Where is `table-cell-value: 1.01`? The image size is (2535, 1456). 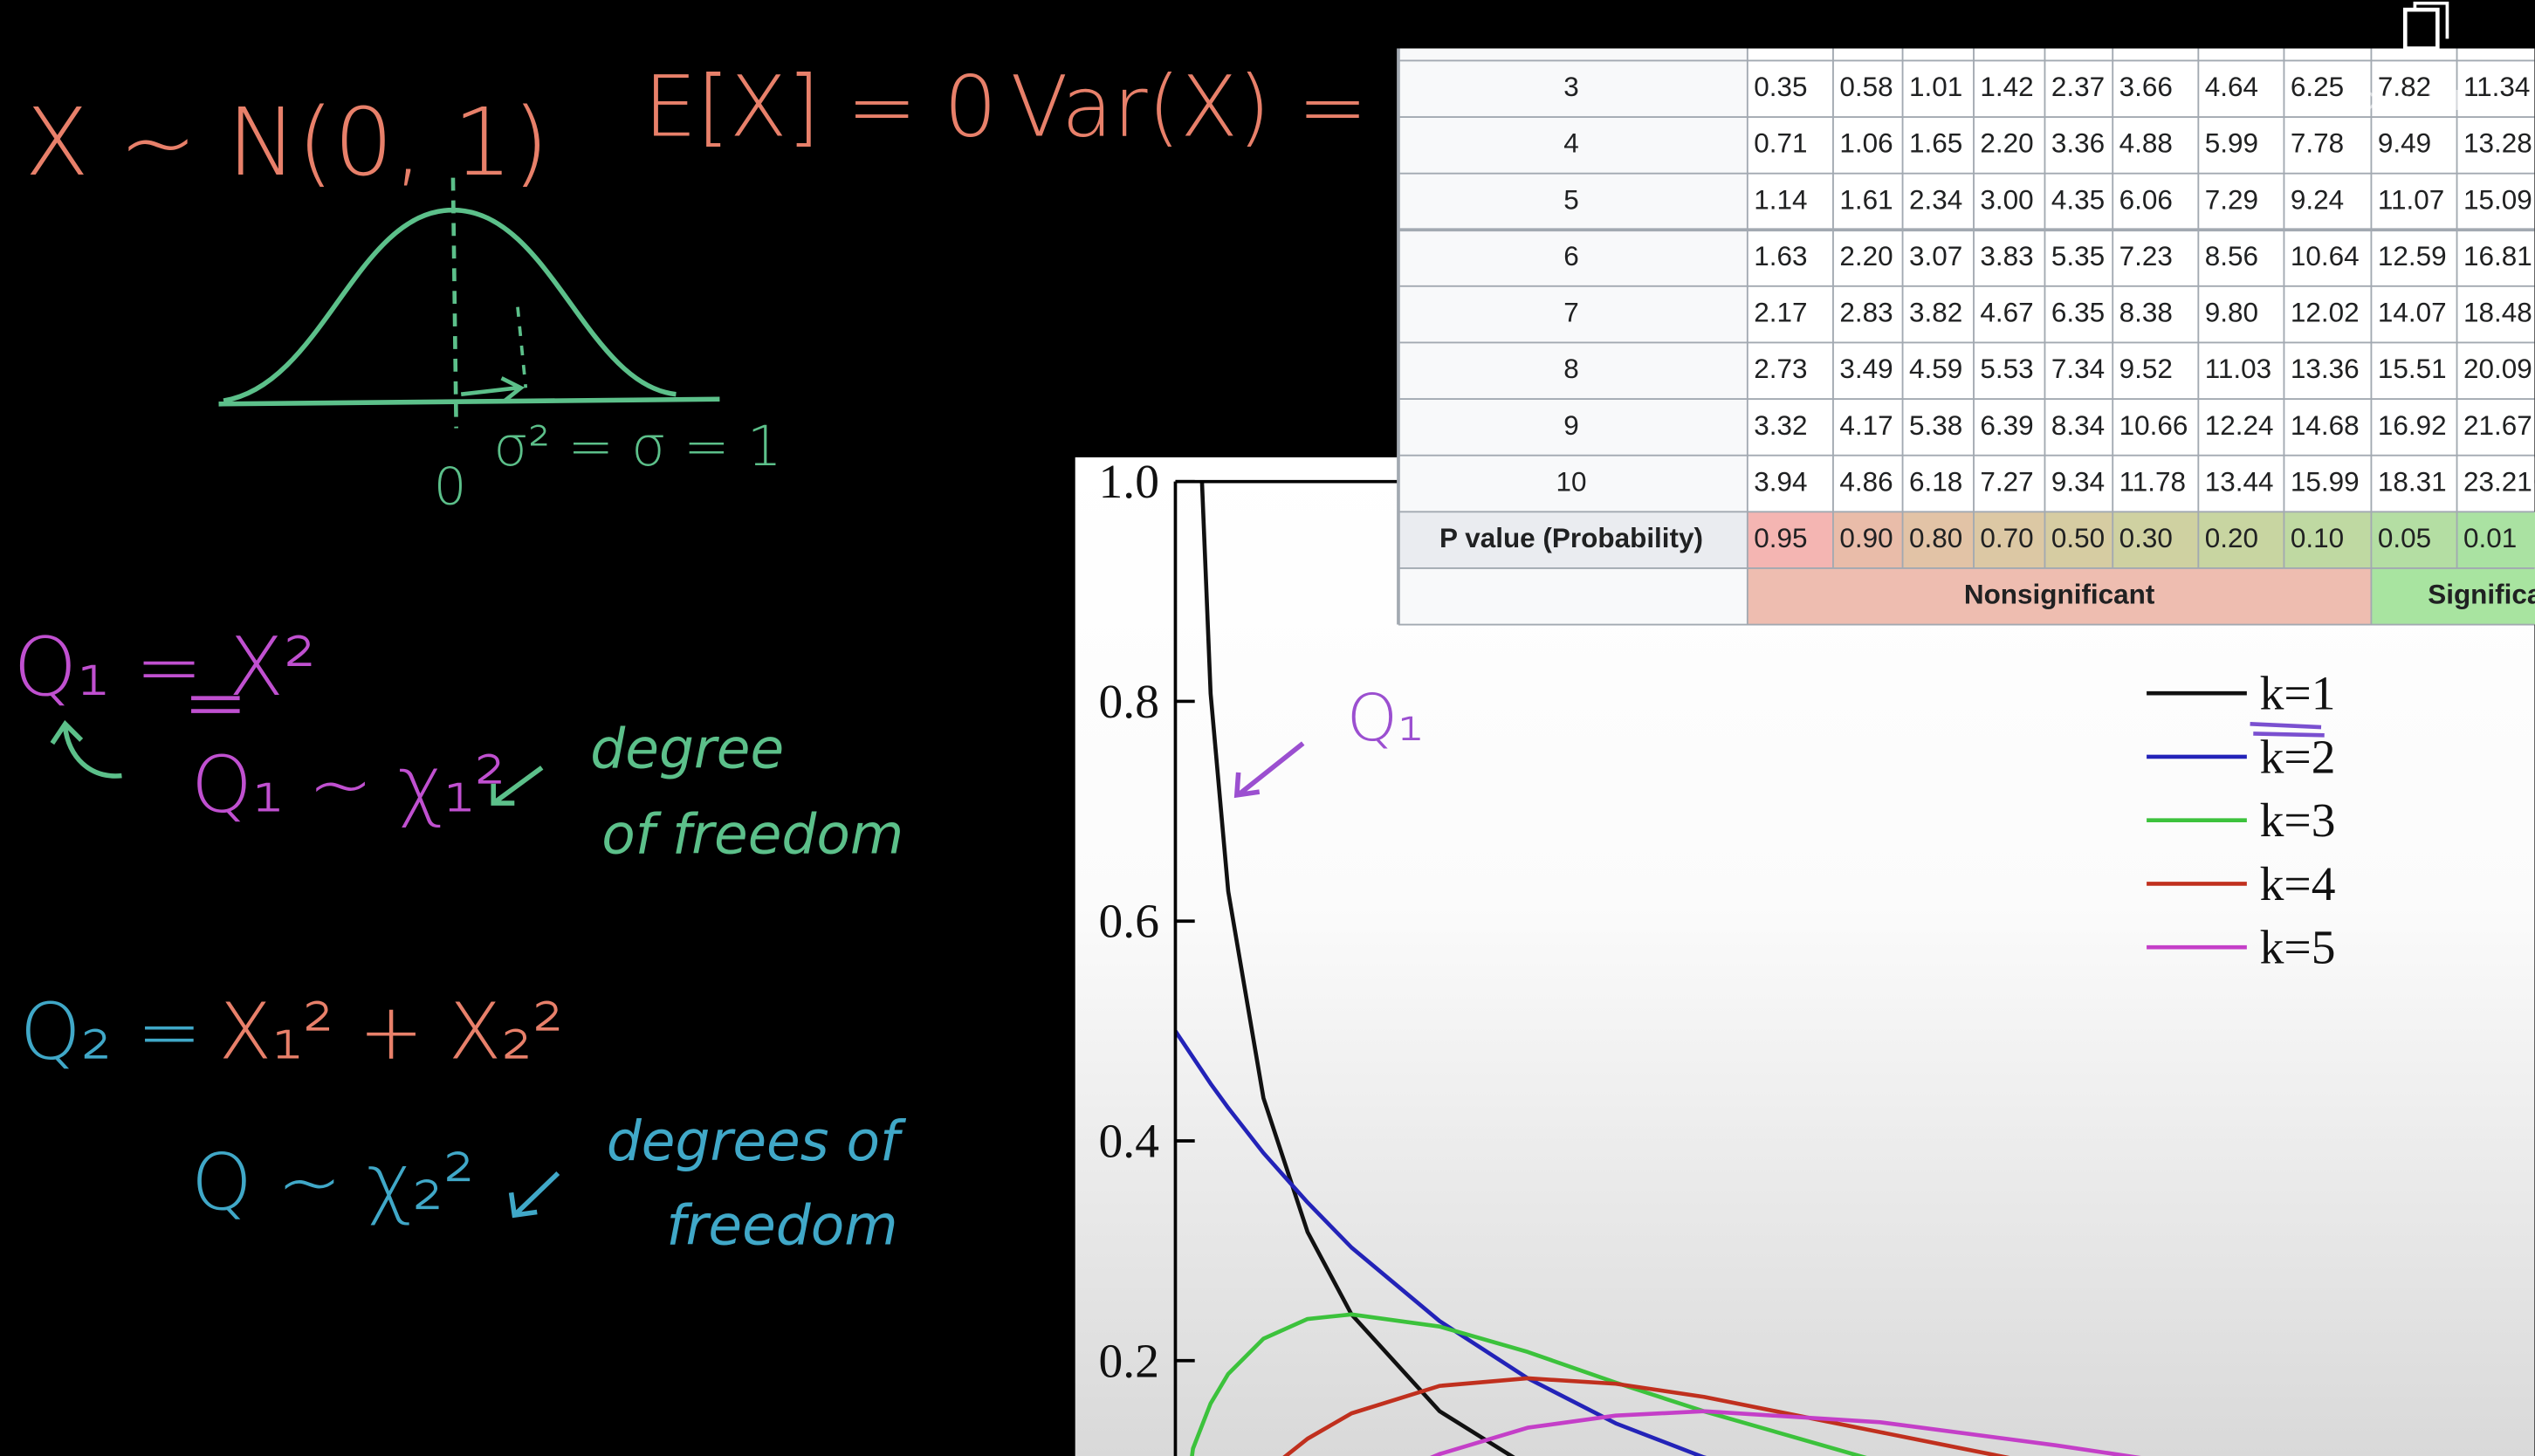
table-cell-value: 1.01 is located at coordinates (1935, 87).